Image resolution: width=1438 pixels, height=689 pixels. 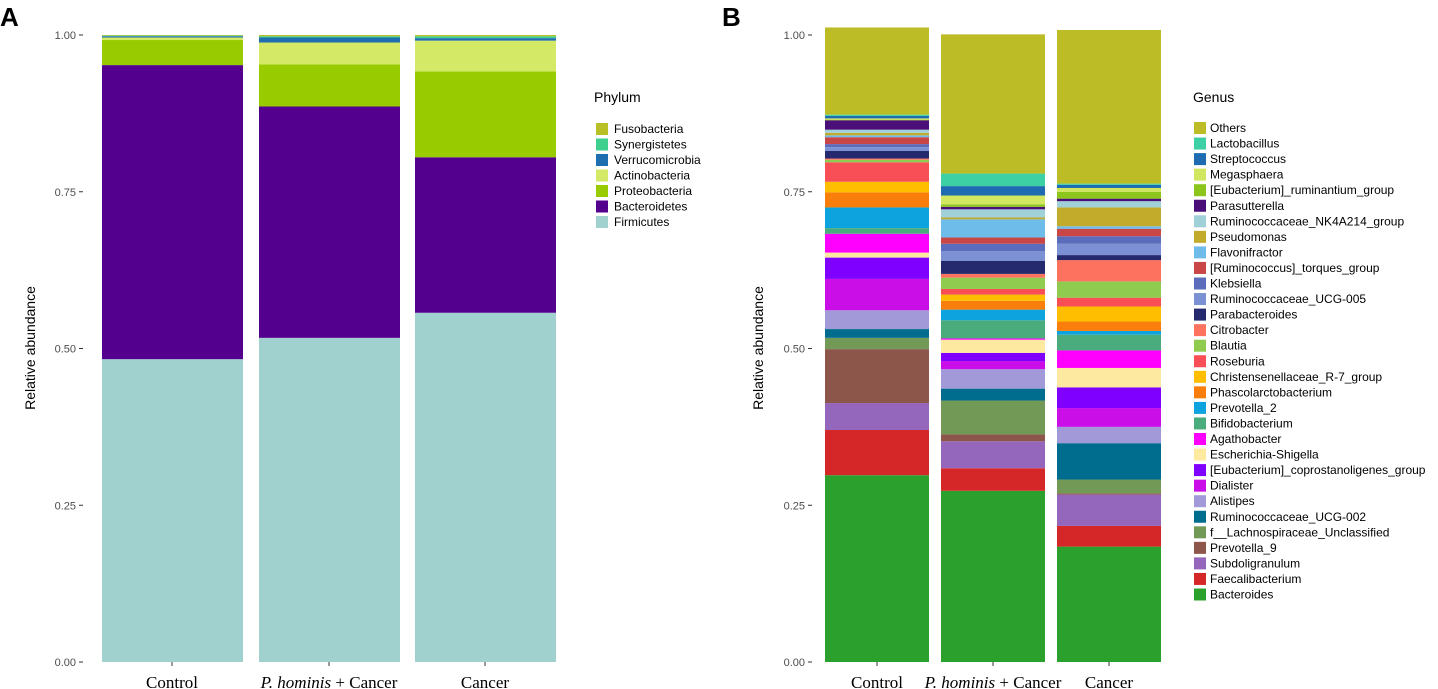 What do you see at coordinates (602, 160) in the screenshot?
I see `legend-key-verrucomicrobia` at bounding box center [602, 160].